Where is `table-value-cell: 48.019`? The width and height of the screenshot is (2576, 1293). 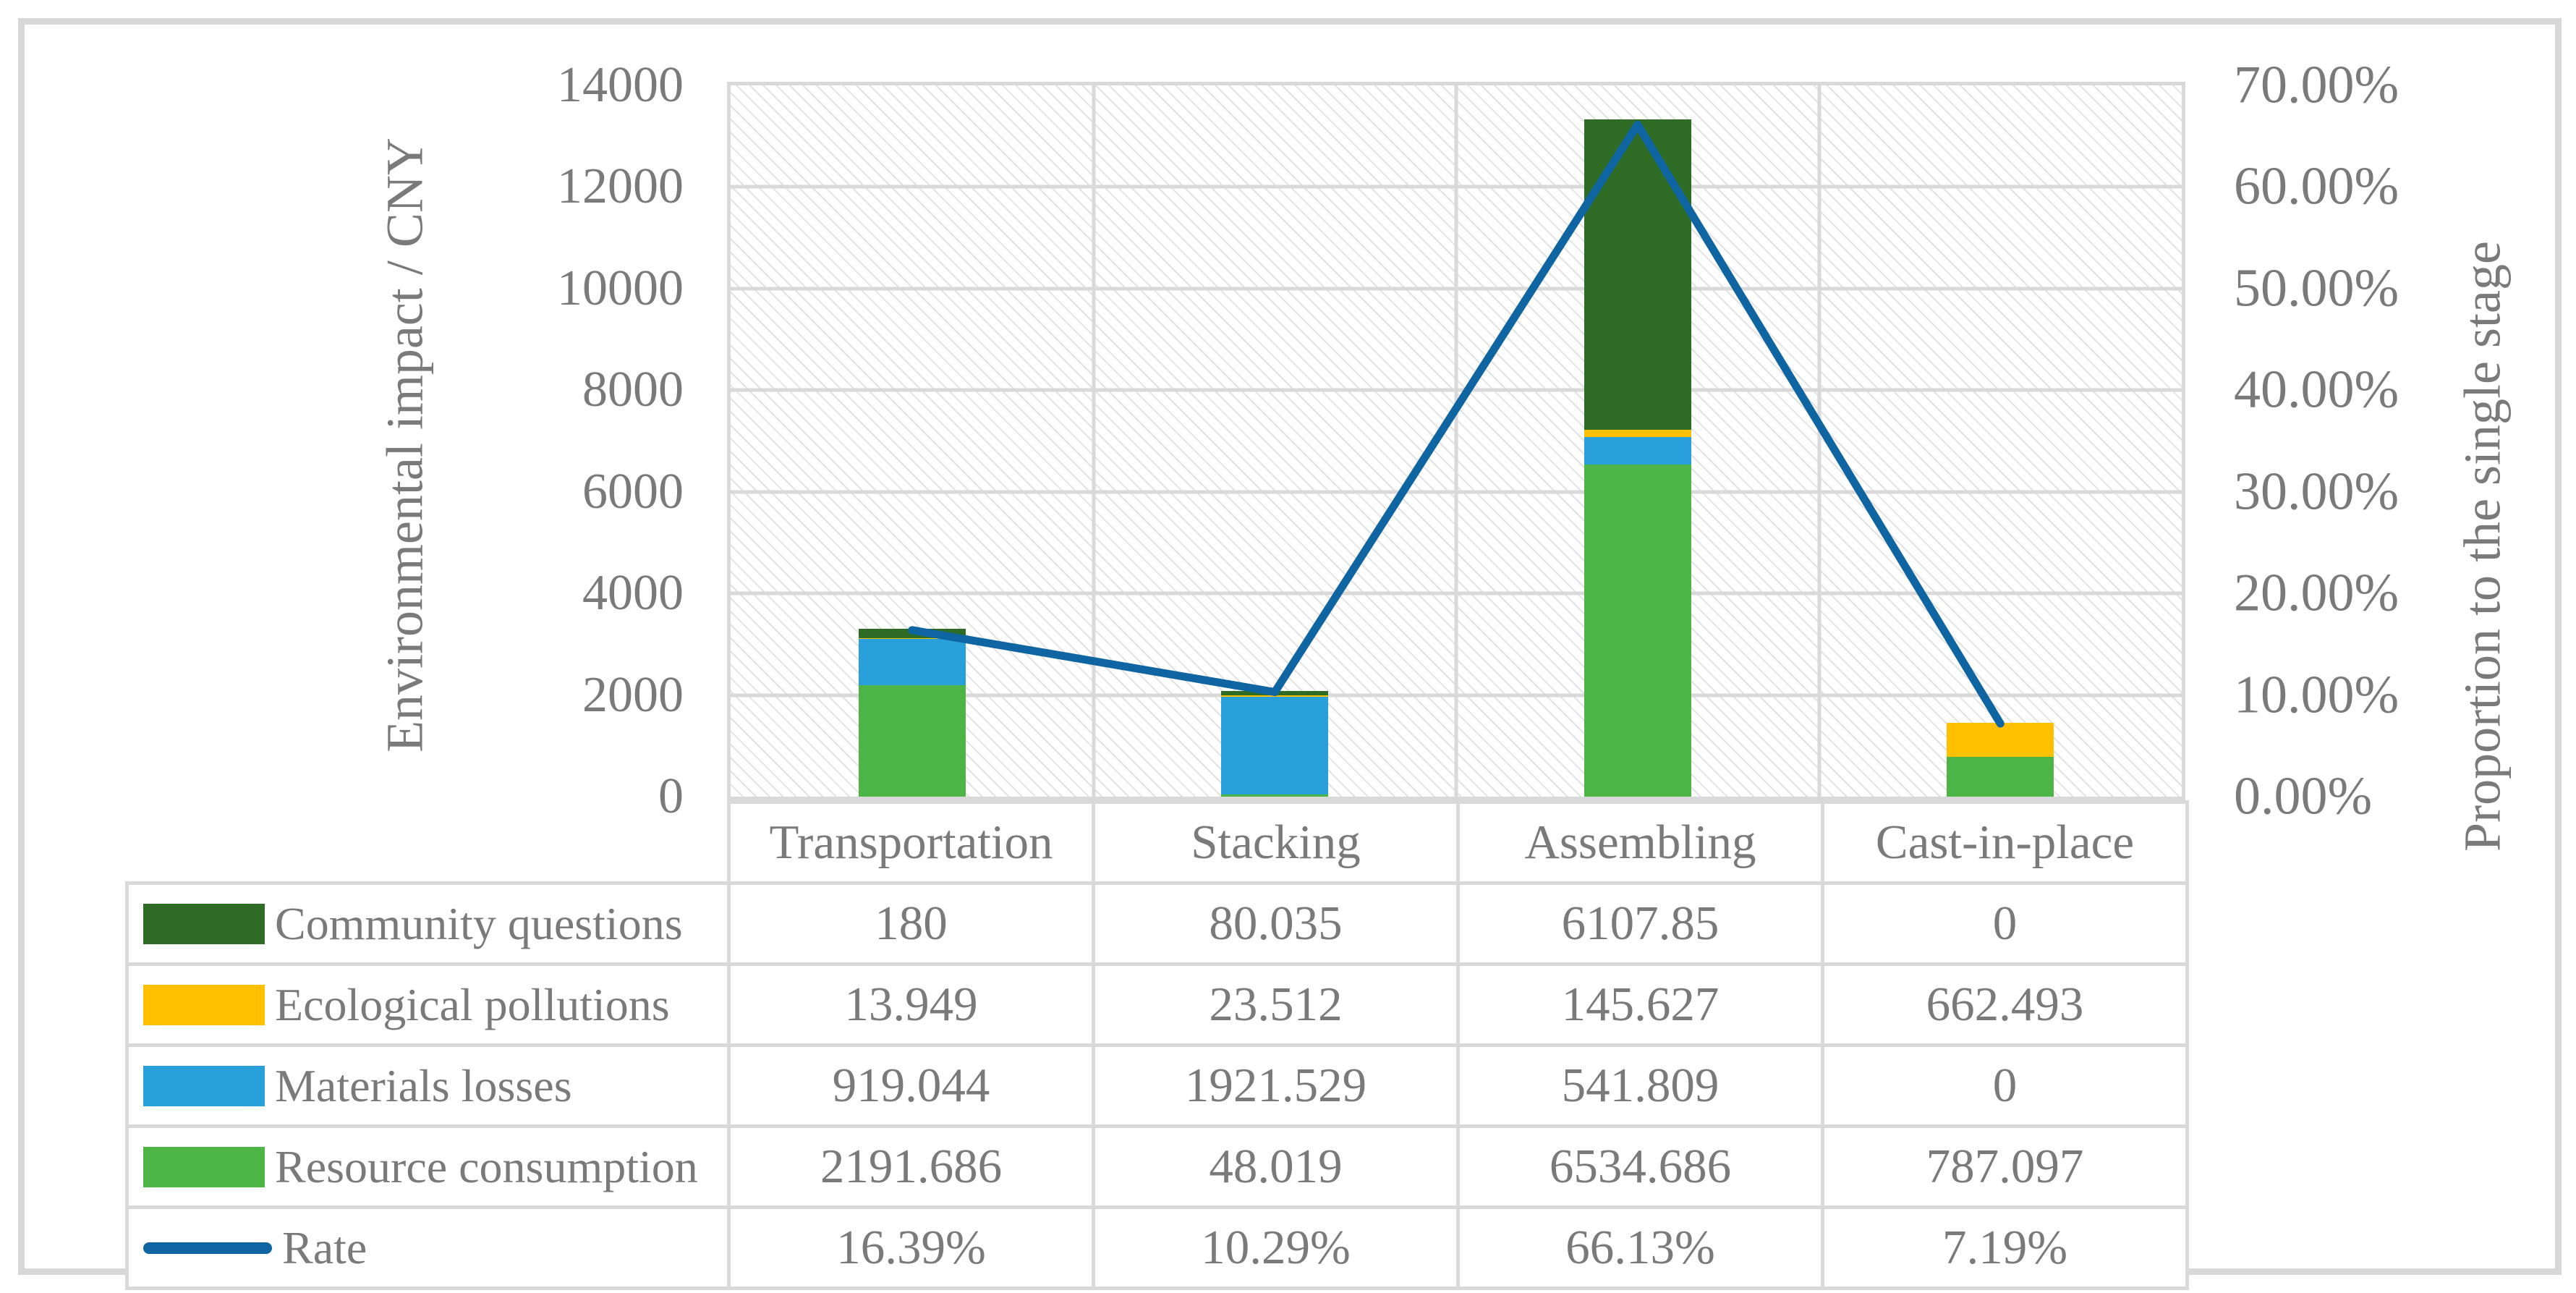 table-value-cell: 48.019 is located at coordinates (1276, 1166).